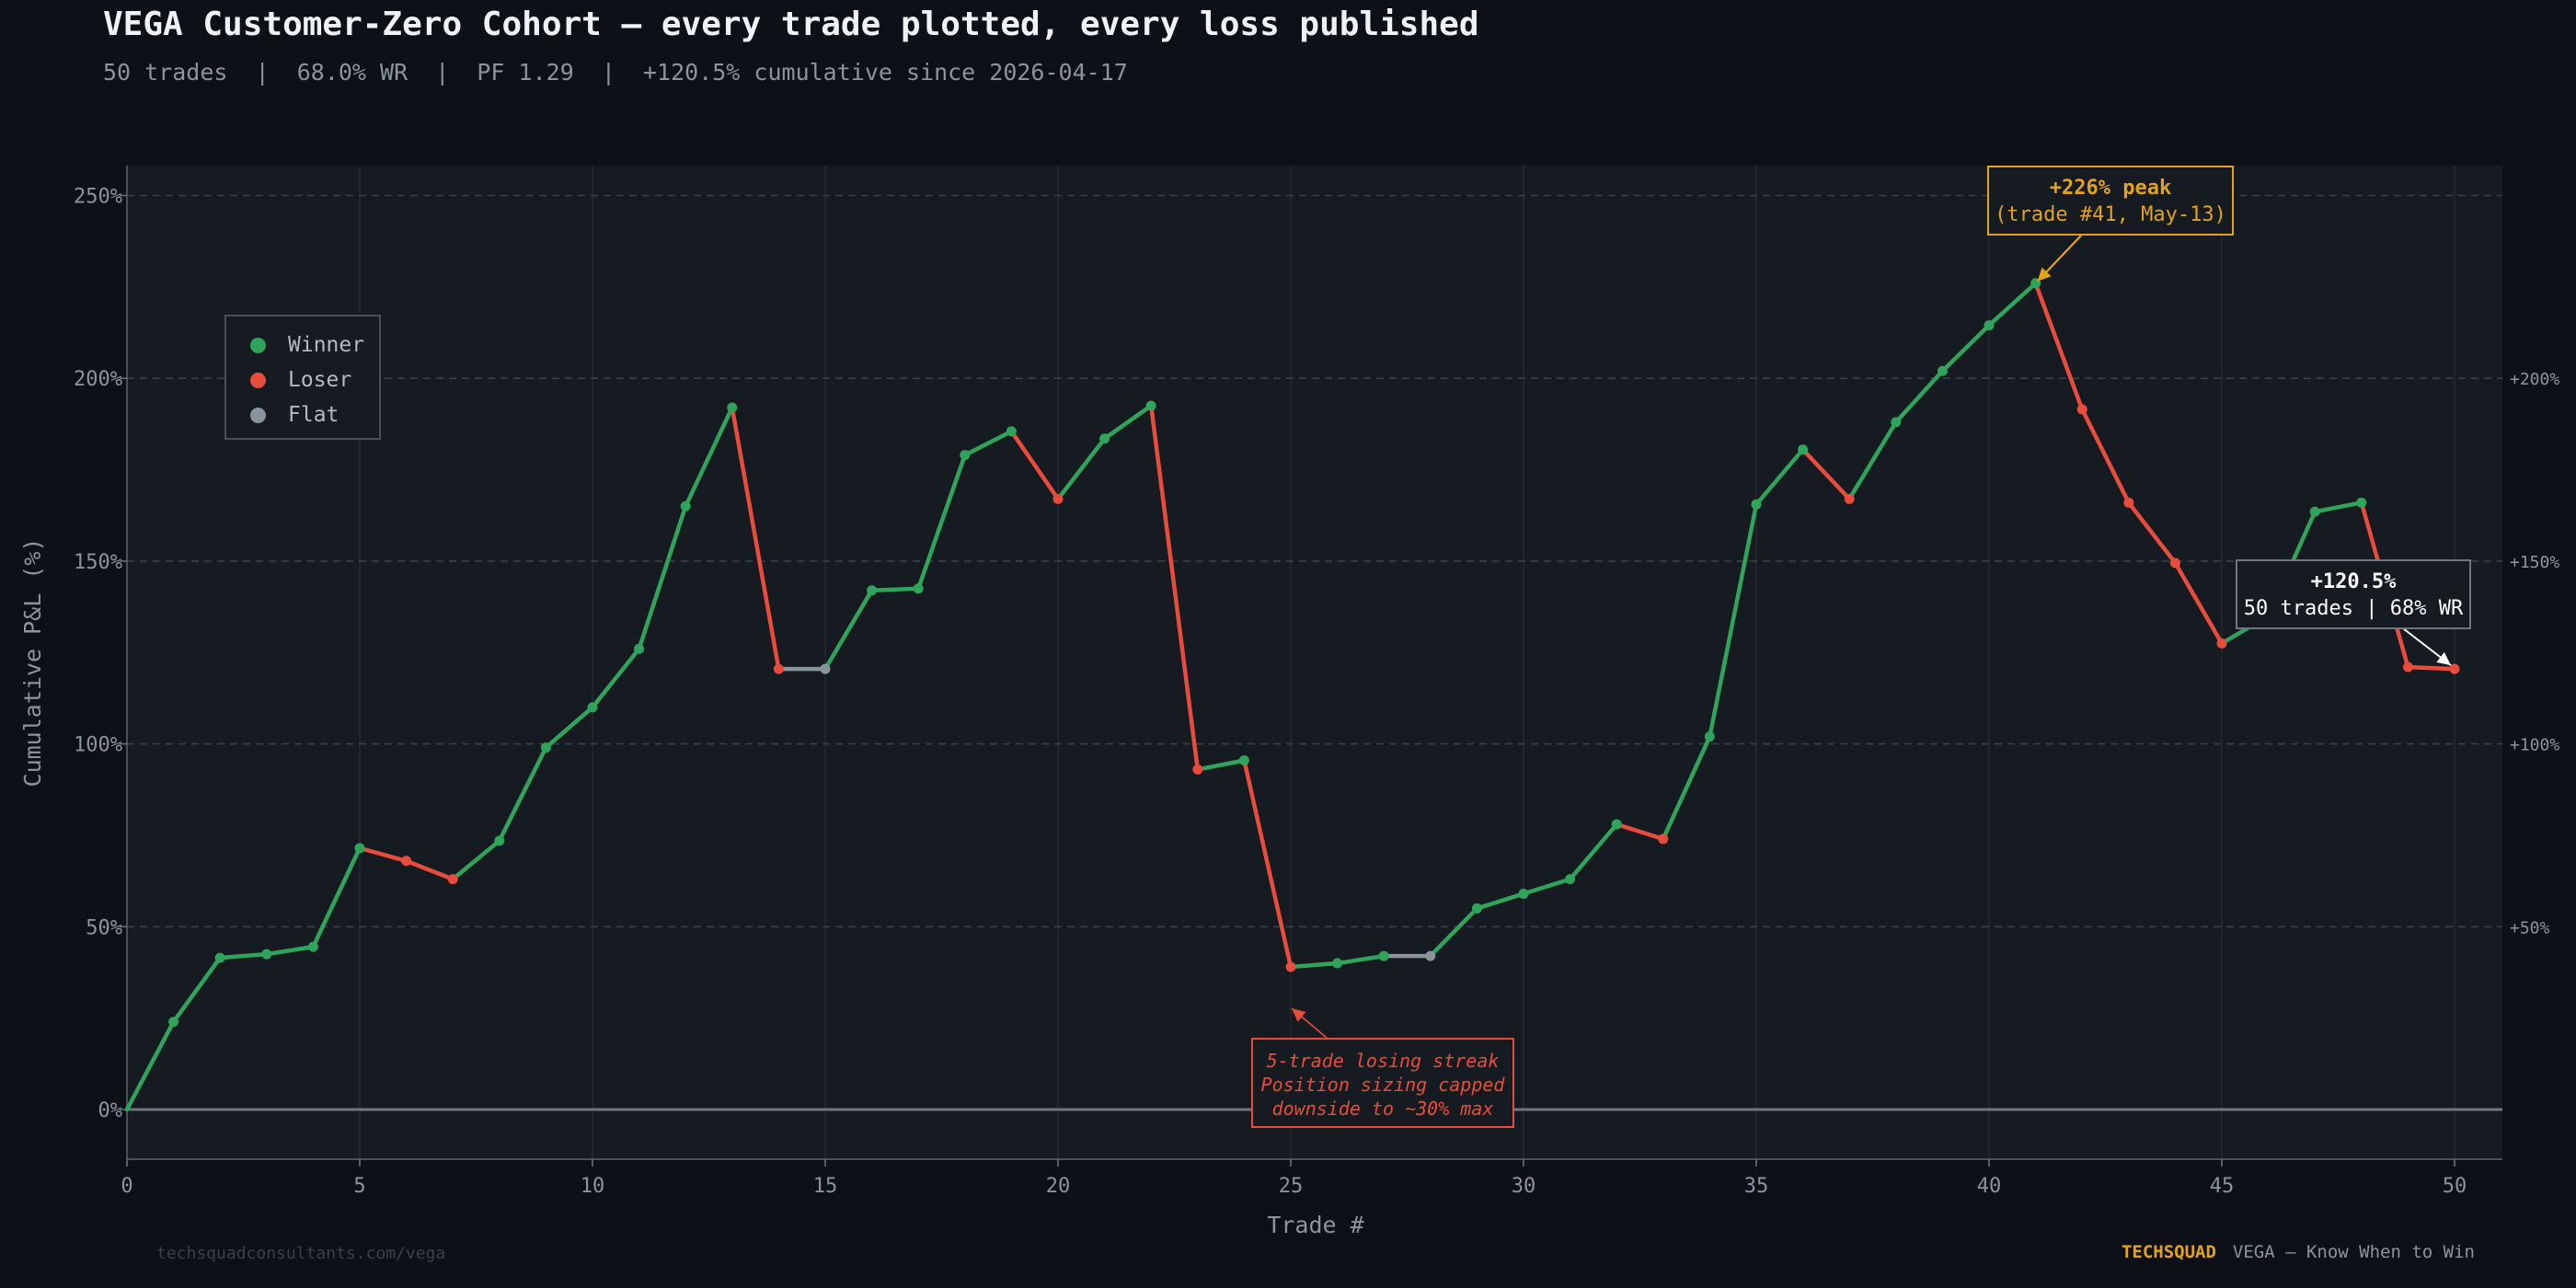 The width and height of the screenshot is (2576, 1288). Describe the element at coordinates (98, 745) in the screenshot. I see `y-tick-label: 100%` at that location.